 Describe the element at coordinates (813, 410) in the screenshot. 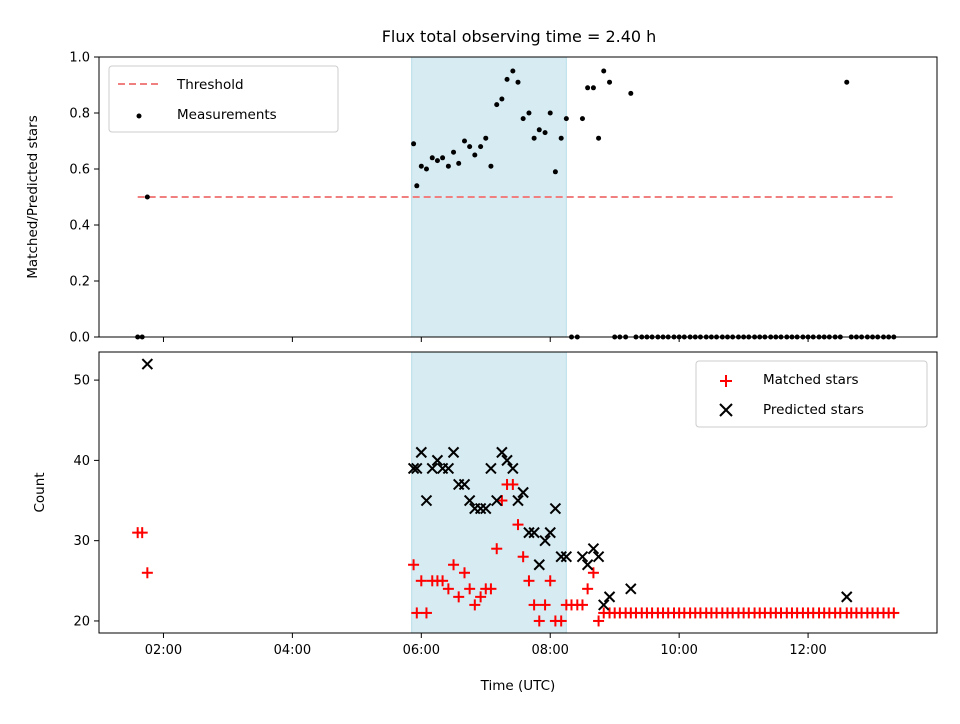

I see `legend-predicted-label: Predicted stars` at that location.